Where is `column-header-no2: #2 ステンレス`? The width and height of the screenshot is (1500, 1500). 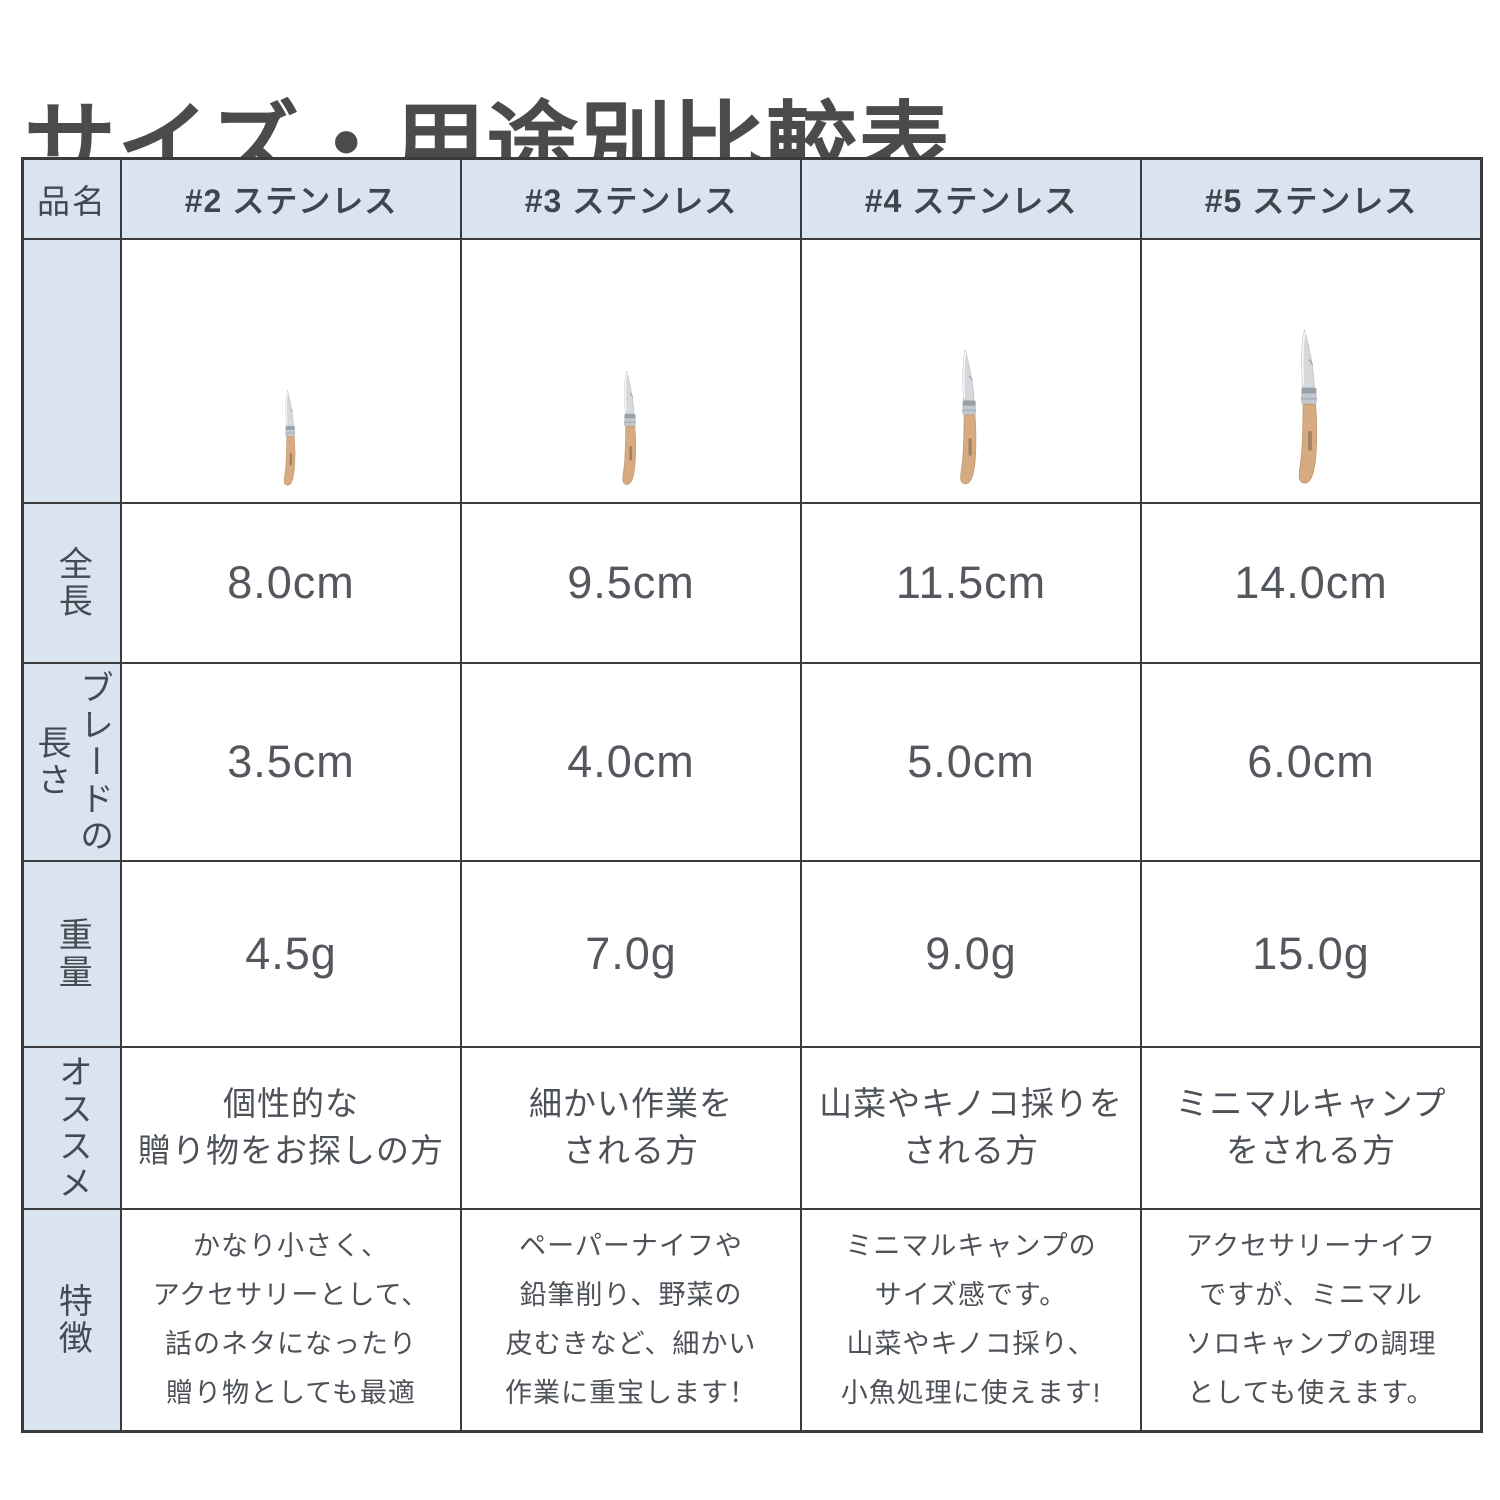 column-header-no2: #2 ステンレス is located at coordinates (291, 199).